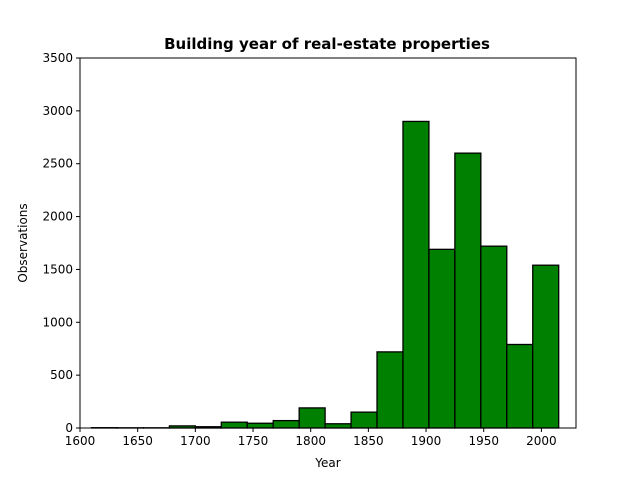 This screenshot has height=480, width=640. I want to click on y-tick-label: 1500, so click(57, 269).